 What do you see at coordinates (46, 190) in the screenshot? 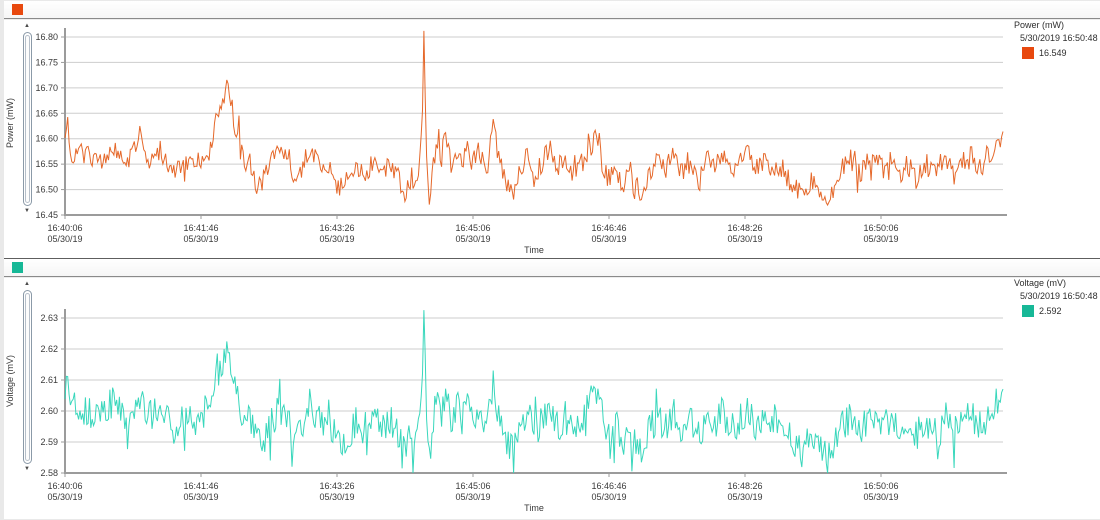
I see `y-tick-label: 16.50` at bounding box center [46, 190].